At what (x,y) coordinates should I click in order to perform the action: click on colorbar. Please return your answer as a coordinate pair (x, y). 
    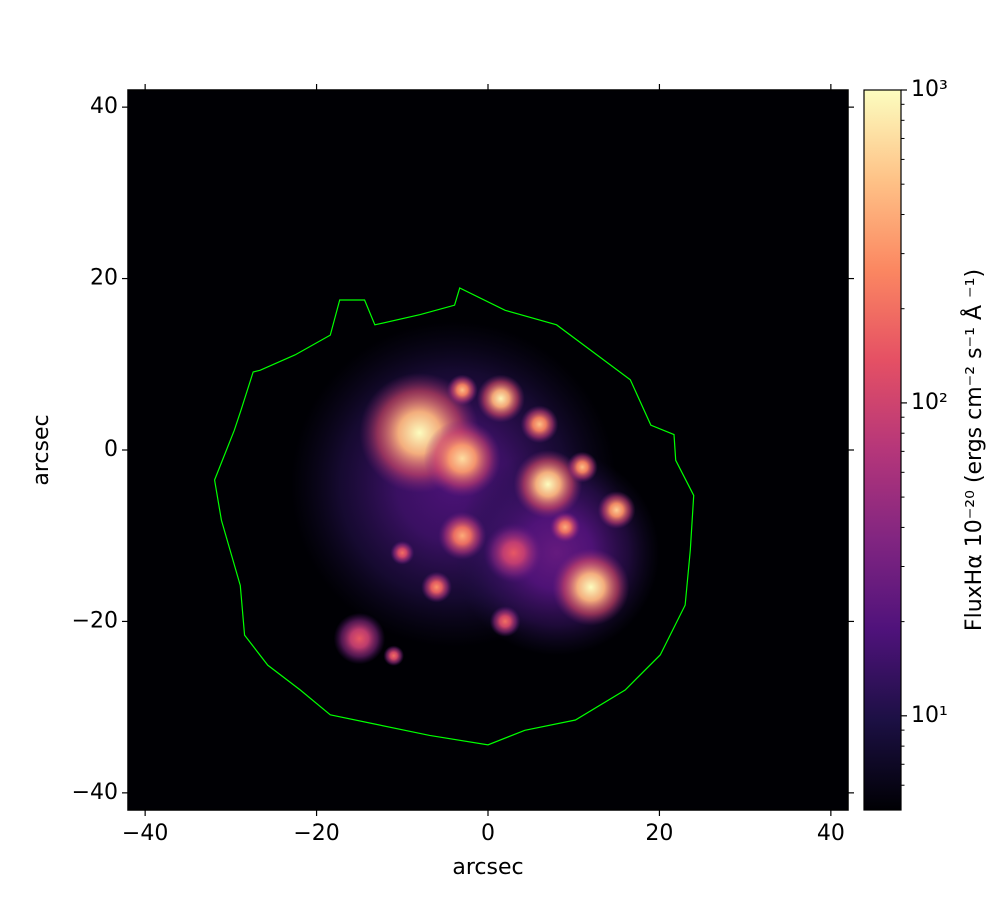
    Looking at the image, I should click on (882, 450).